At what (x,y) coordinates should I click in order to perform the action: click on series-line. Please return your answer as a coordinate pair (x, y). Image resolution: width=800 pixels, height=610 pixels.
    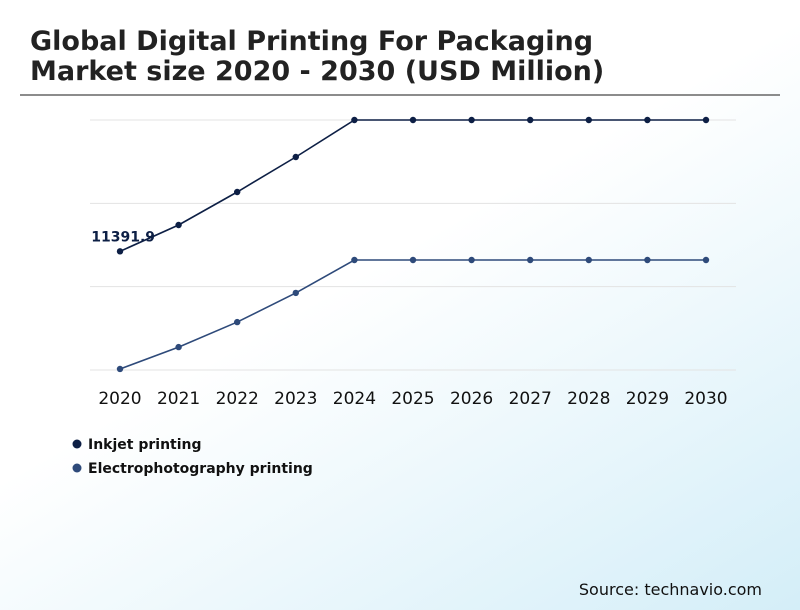
    Looking at the image, I should click on (412, 314).